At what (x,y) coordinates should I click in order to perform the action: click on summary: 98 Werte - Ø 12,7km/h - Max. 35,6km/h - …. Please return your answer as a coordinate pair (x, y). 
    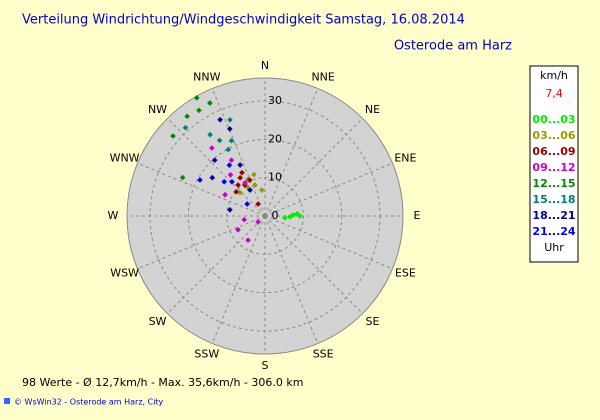
    Looking at the image, I should click on (162, 382).